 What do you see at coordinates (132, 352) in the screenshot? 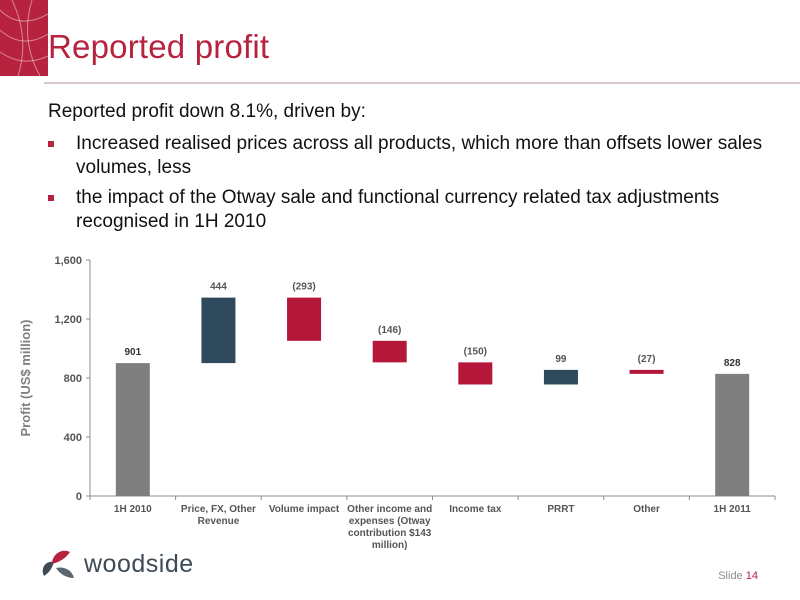
I see `data-label: 901` at bounding box center [132, 352].